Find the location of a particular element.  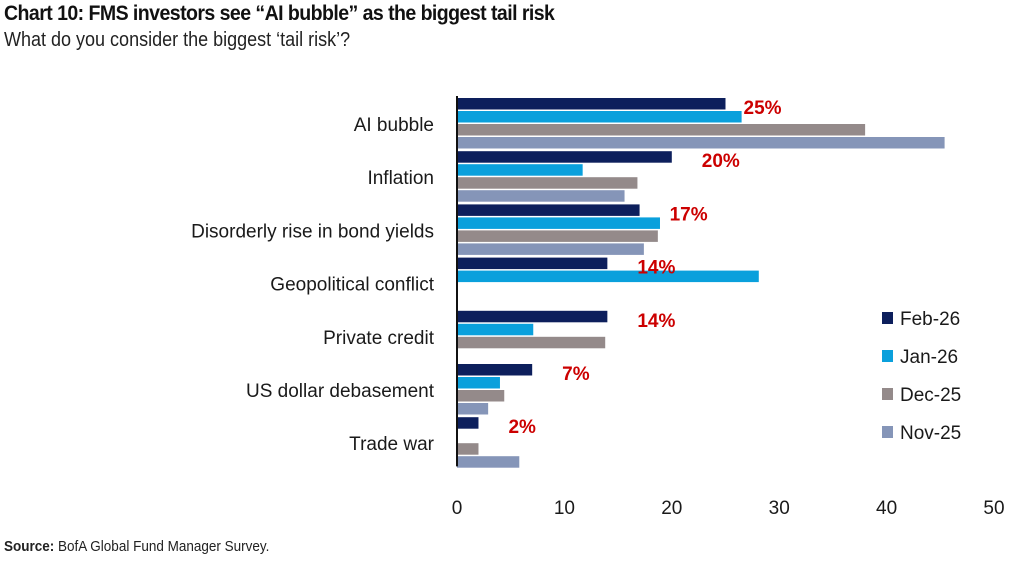

x-axis-ticks: 0 10 20 30 40 50 is located at coordinates (728, 508).